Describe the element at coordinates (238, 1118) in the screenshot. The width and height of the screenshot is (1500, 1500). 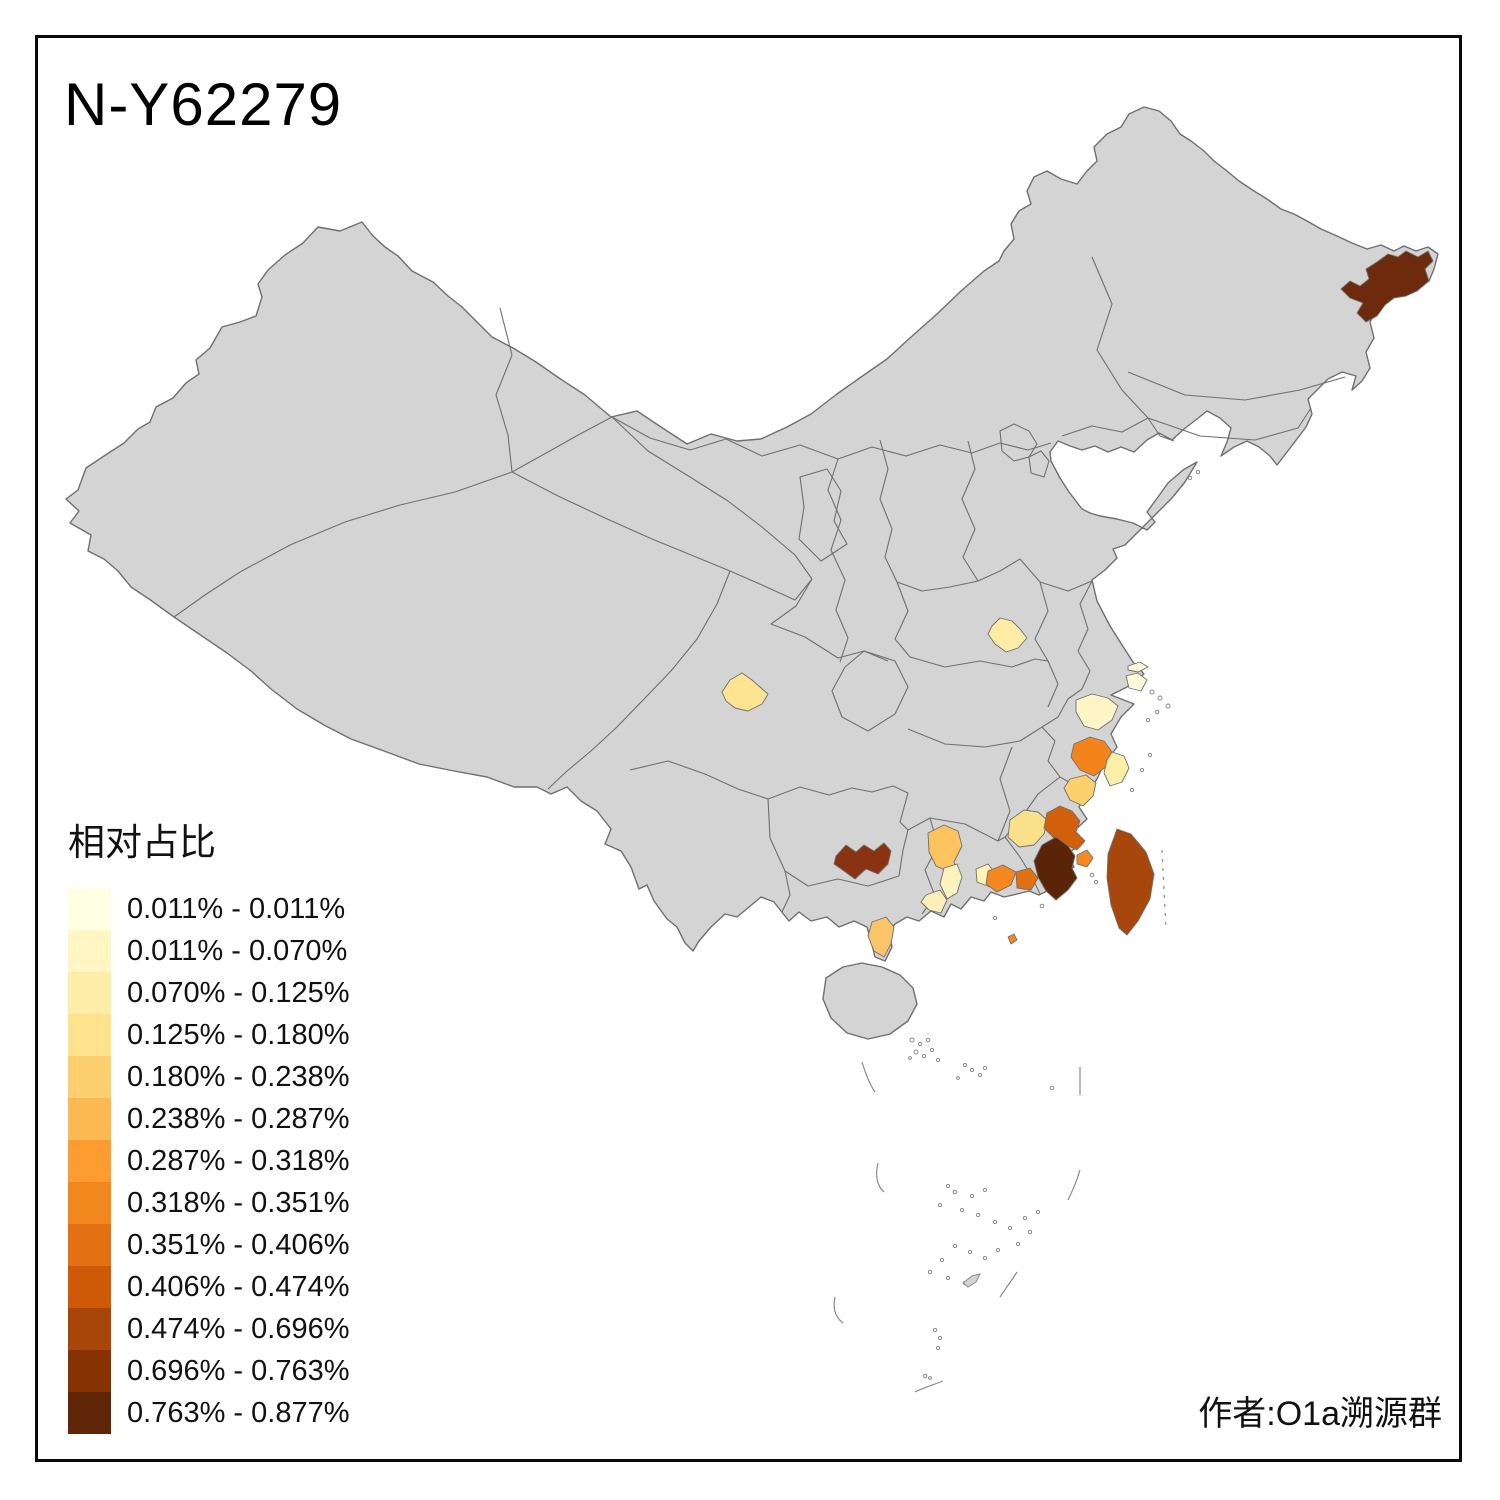
I see `legend-label: 0.238% - 0.287%` at that location.